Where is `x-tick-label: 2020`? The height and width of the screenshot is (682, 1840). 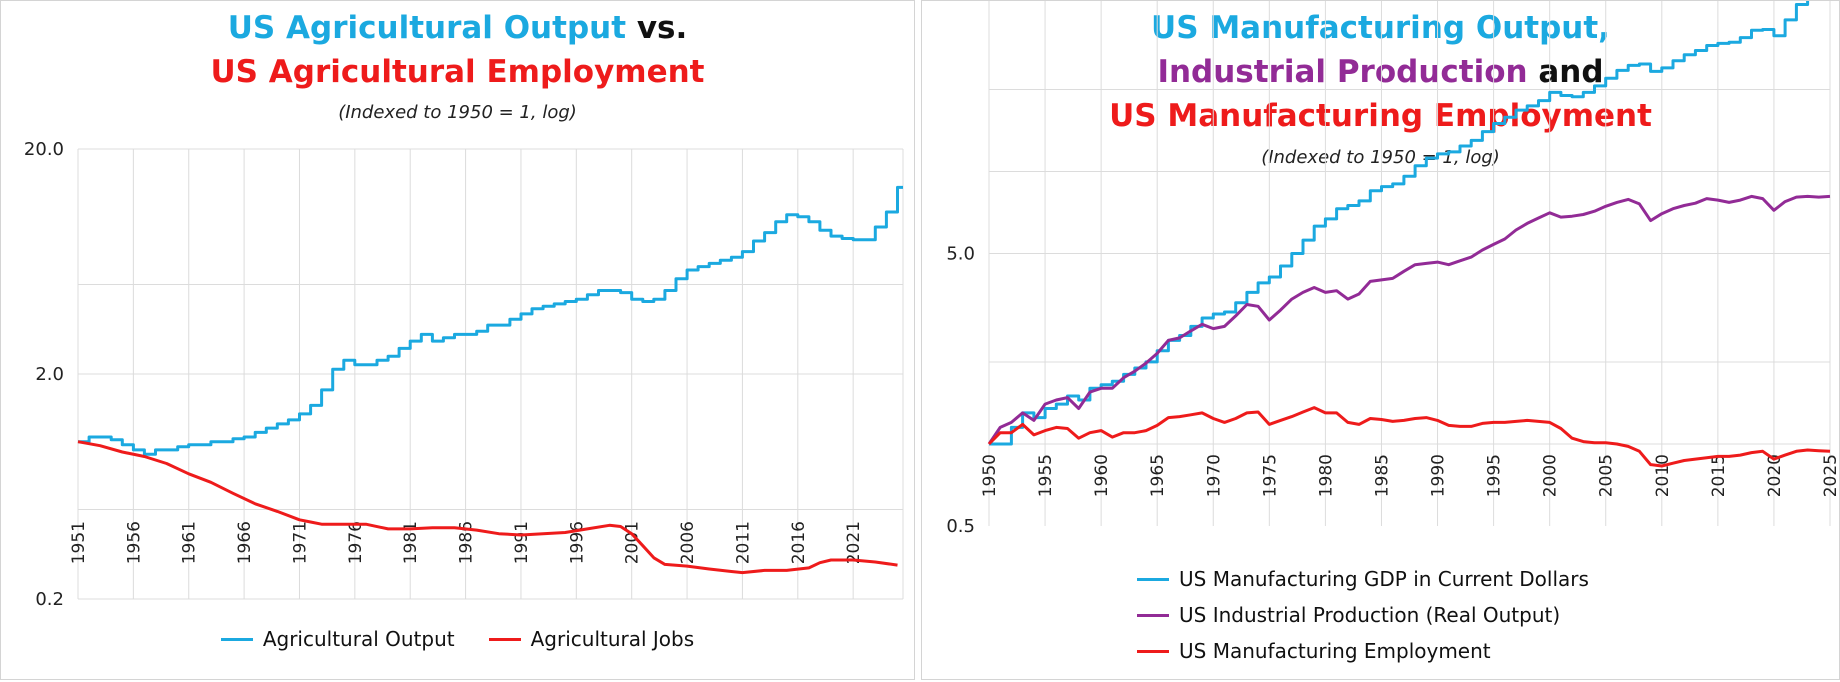
x-tick-label: 2020 is located at coordinates (1775, 475).